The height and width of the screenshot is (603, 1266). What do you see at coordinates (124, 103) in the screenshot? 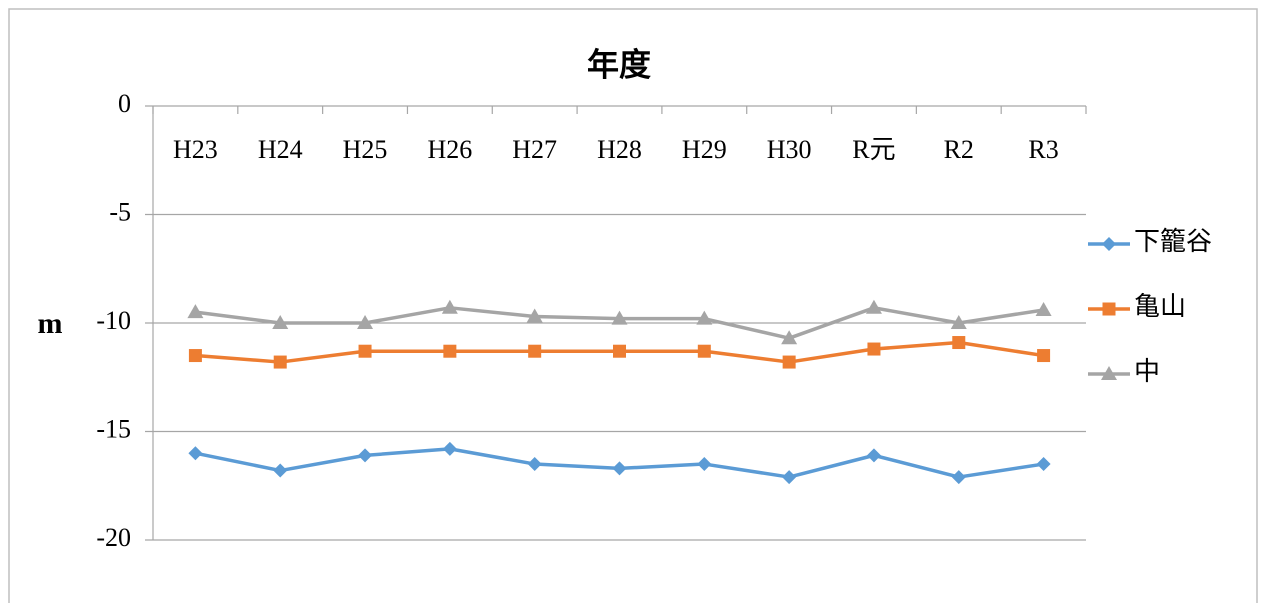
I see `y-tick-label: 0` at bounding box center [124, 103].